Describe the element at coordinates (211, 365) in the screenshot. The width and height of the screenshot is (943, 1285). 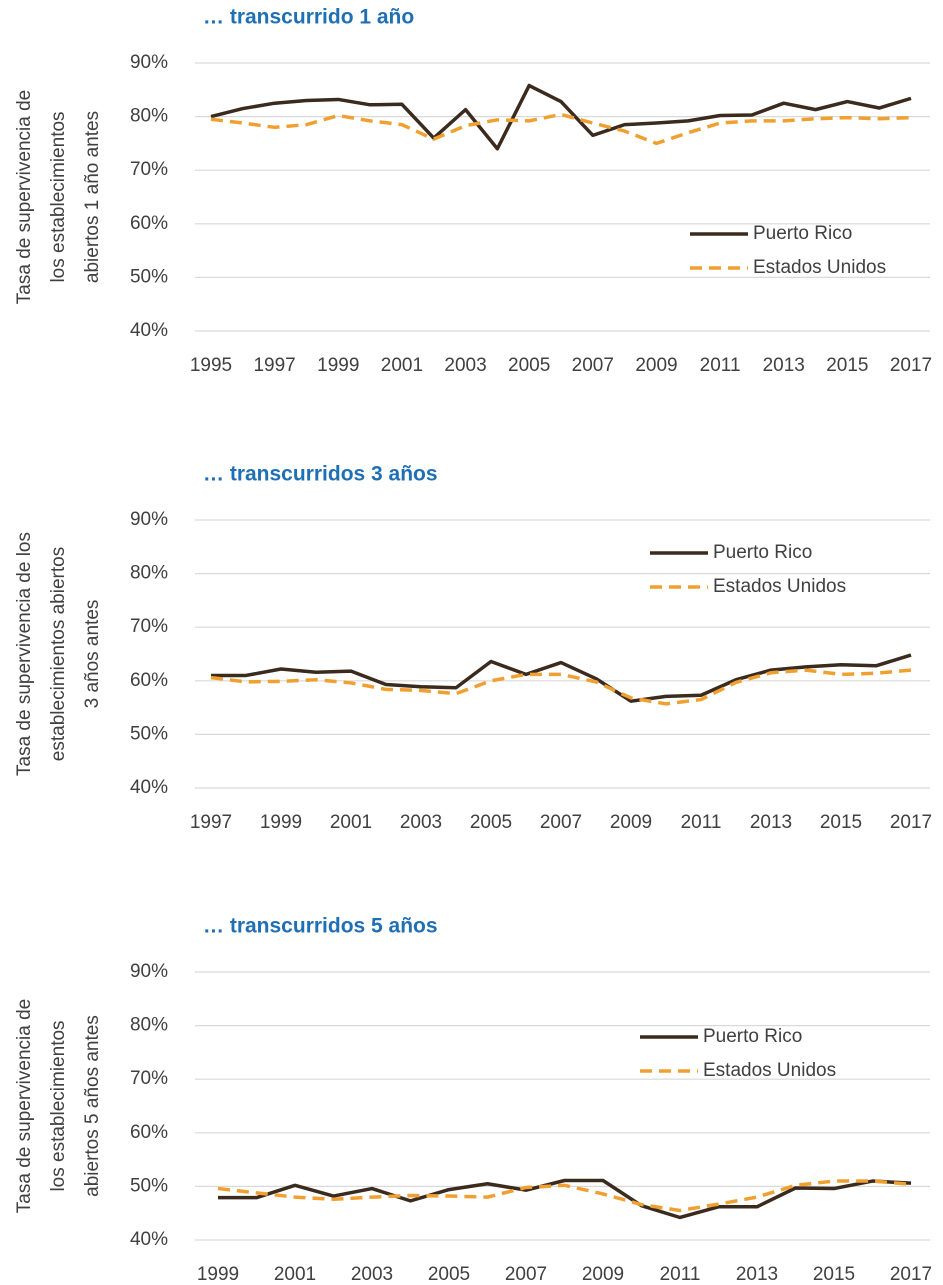
I see `x-tick-label: 1995` at that location.